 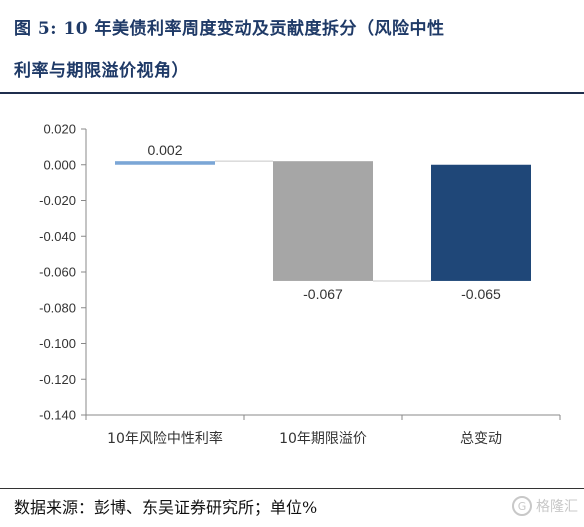 What do you see at coordinates (292, 488) in the screenshot?
I see `bottom-divider` at bounding box center [292, 488].